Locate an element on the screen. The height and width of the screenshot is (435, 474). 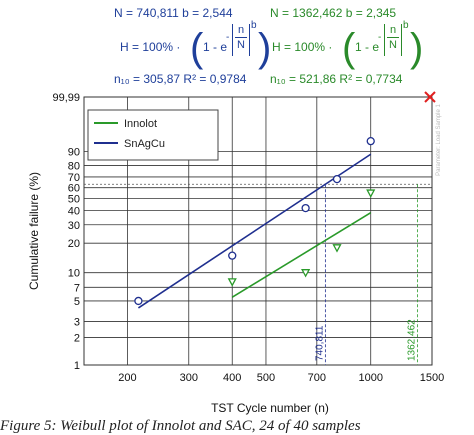
legend-label-innolot: Innolot is located at coordinates (140, 124).